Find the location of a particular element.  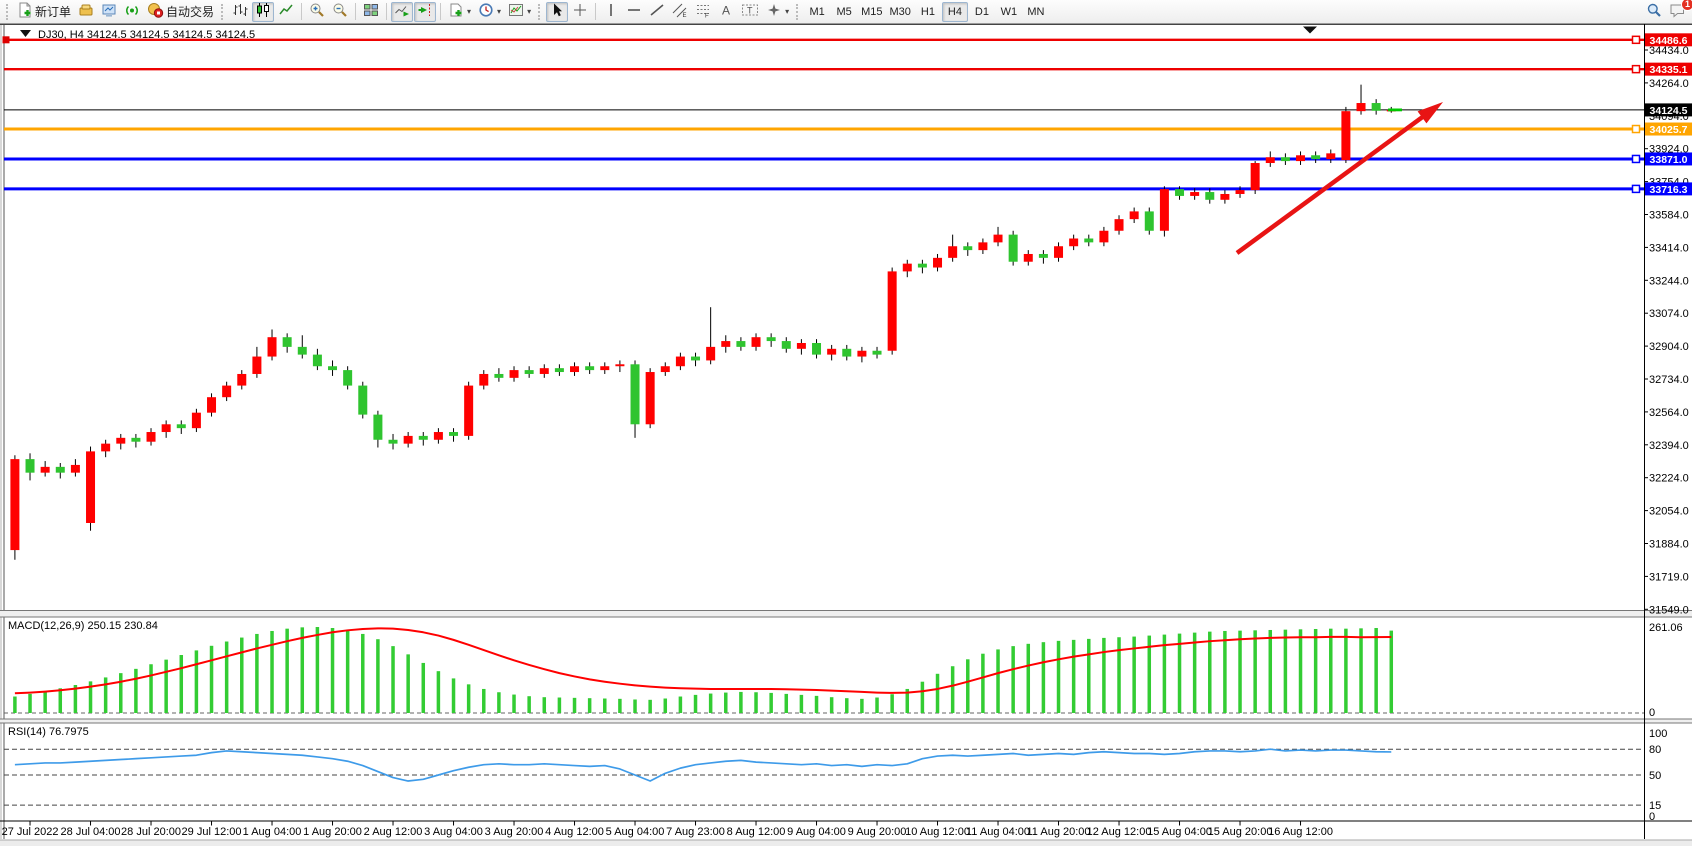

text-button: A is located at coordinates (726, 12).